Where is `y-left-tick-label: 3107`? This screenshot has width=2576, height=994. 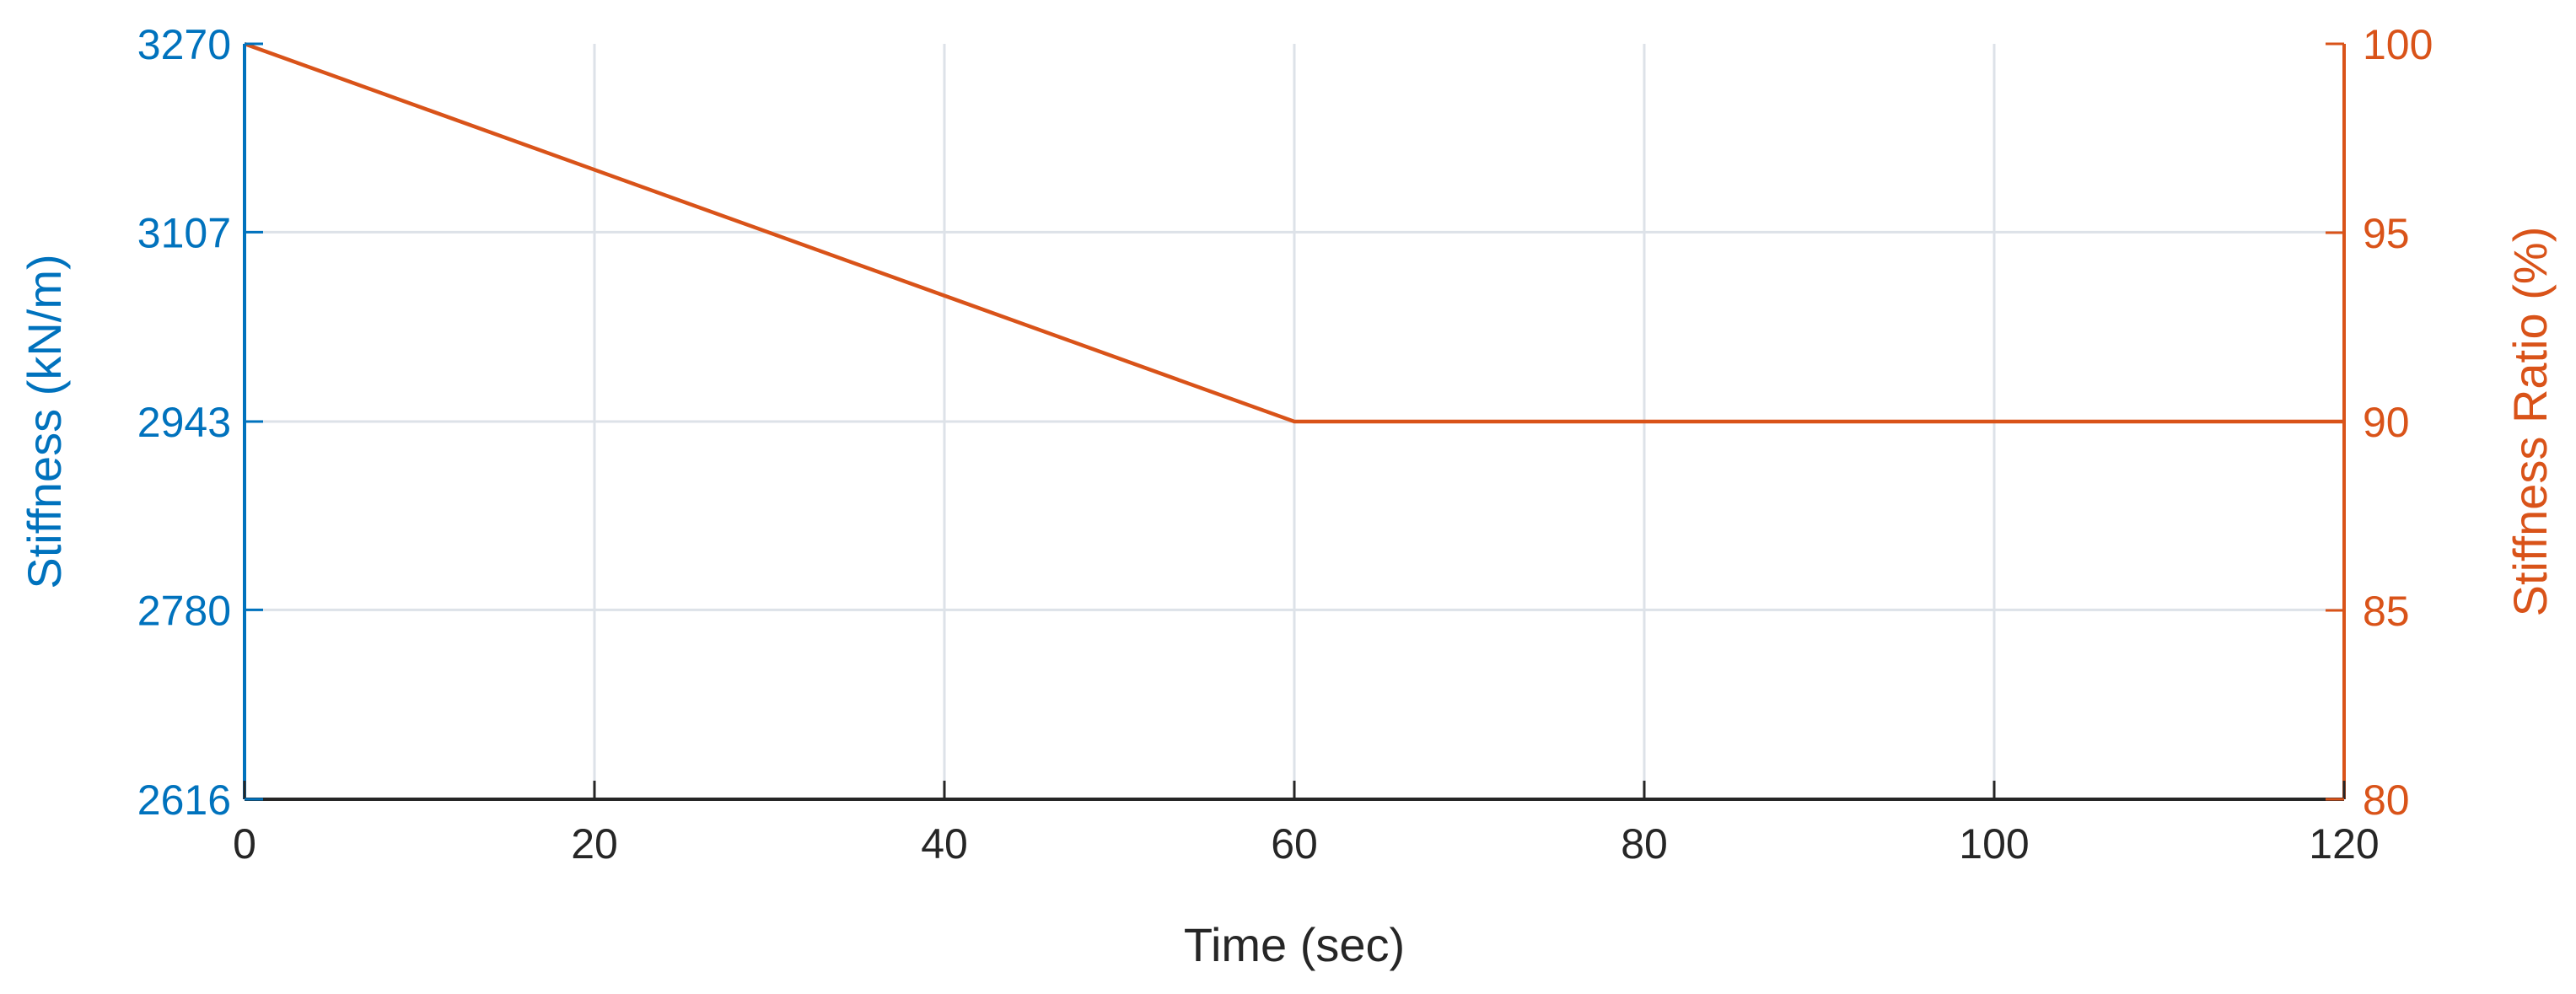
y-left-tick-label: 3107 is located at coordinates (184, 232).